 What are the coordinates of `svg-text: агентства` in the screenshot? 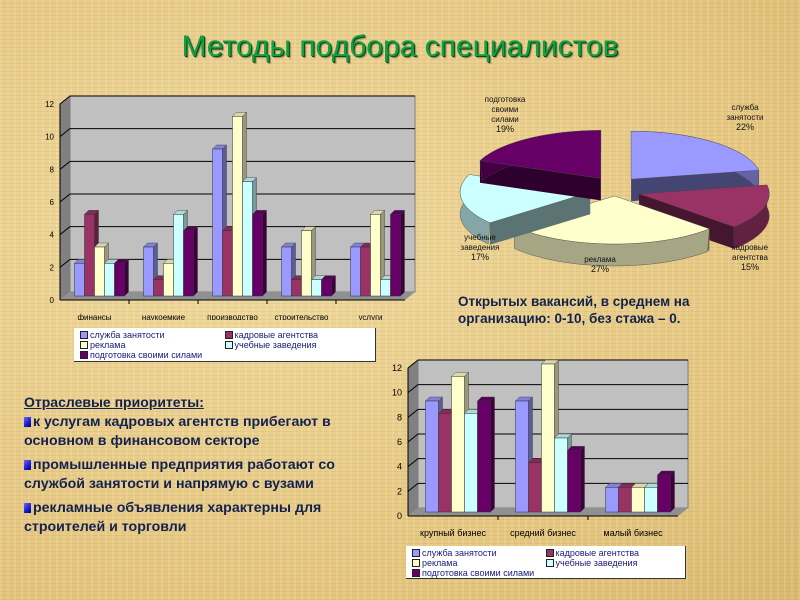 It's located at (750, 257).